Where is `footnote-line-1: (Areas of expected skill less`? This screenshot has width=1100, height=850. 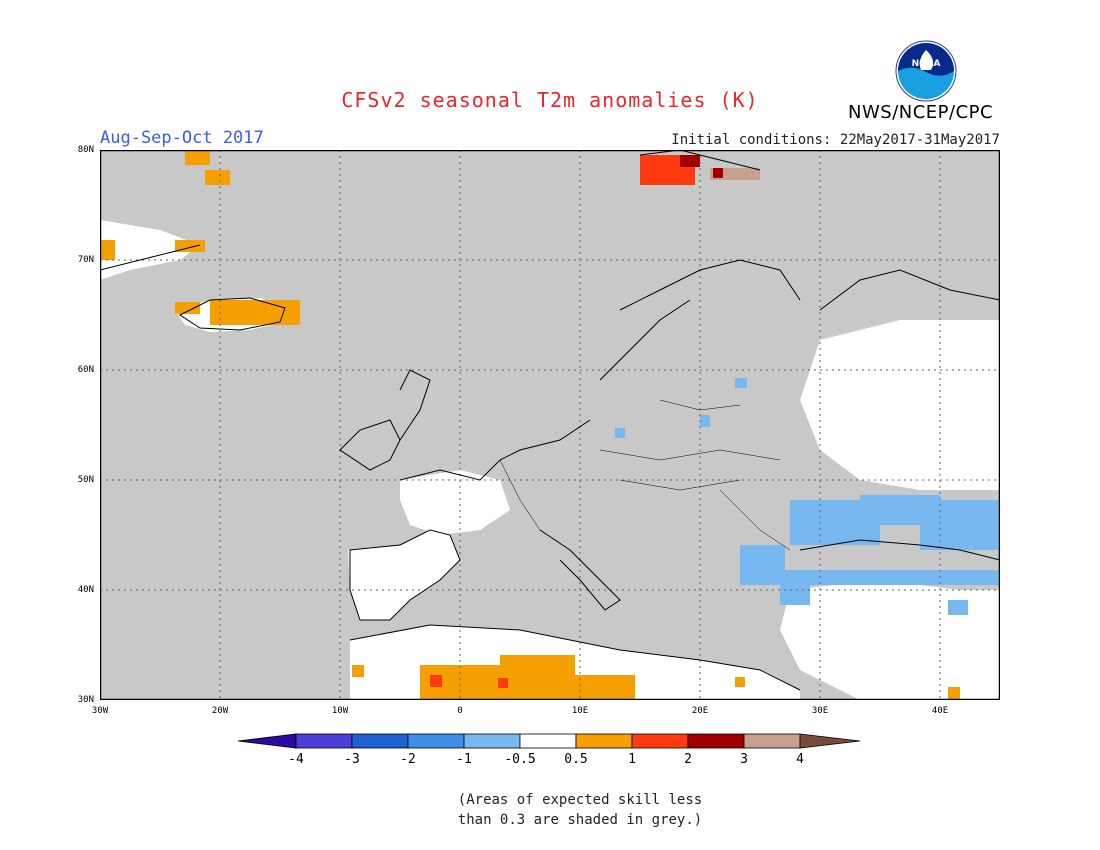 footnote-line-1: (Areas of expected skill less is located at coordinates (580, 800).